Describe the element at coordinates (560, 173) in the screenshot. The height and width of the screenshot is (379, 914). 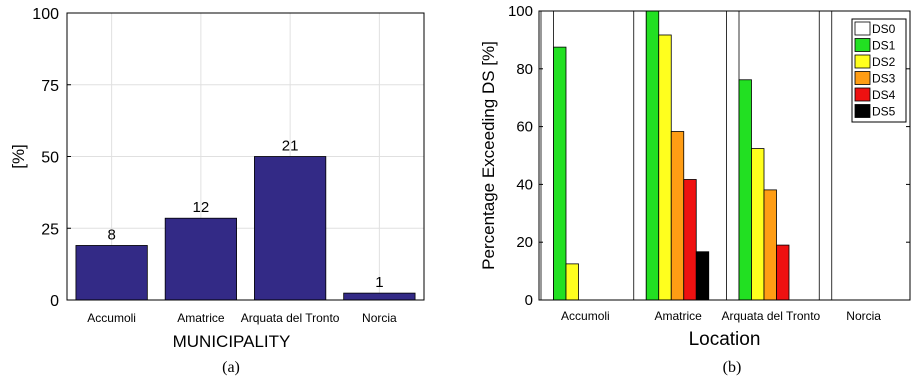
I see `b-bar-ds1-accumoli` at that location.